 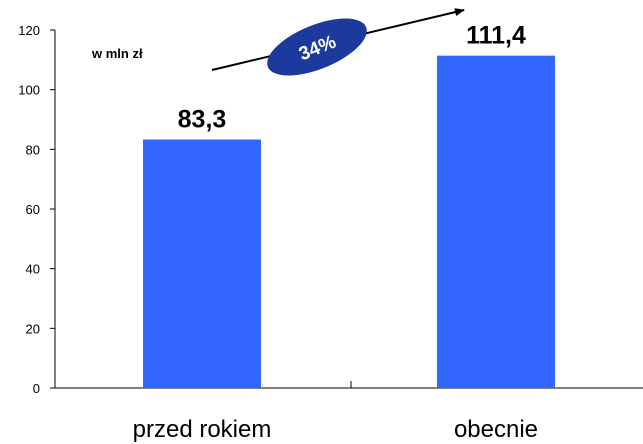 What do you see at coordinates (33, 328) in the screenshot?
I see `y-tick-label: 20` at bounding box center [33, 328].